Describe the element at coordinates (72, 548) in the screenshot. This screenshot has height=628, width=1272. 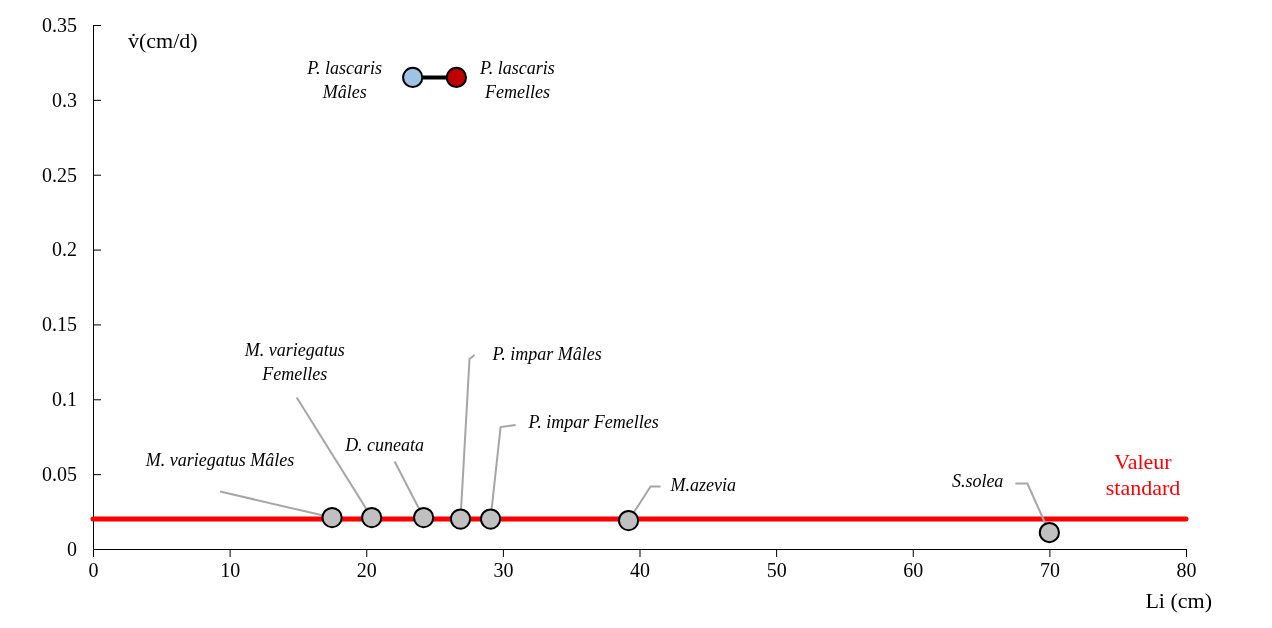
I see `y-tick-label: 0` at that location.